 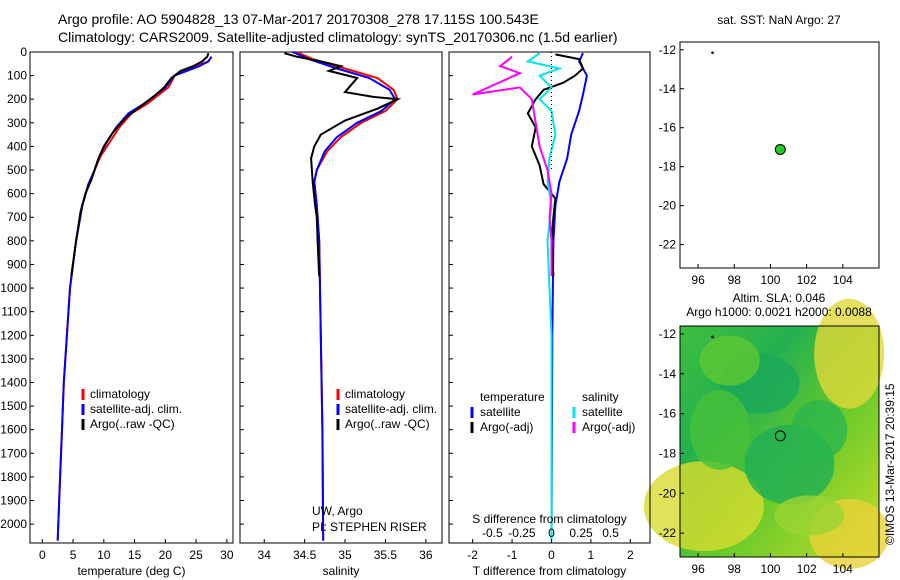 I want to click on ytick-label: 1500, so click(x=13, y=406).